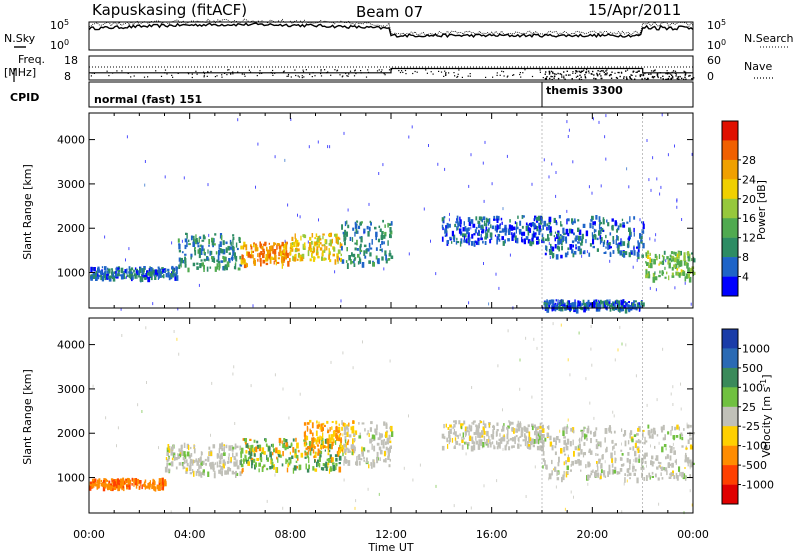  What do you see at coordinates (290, 534) in the screenshot?
I see `x-tick-label: 08:00` at bounding box center [290, 534].